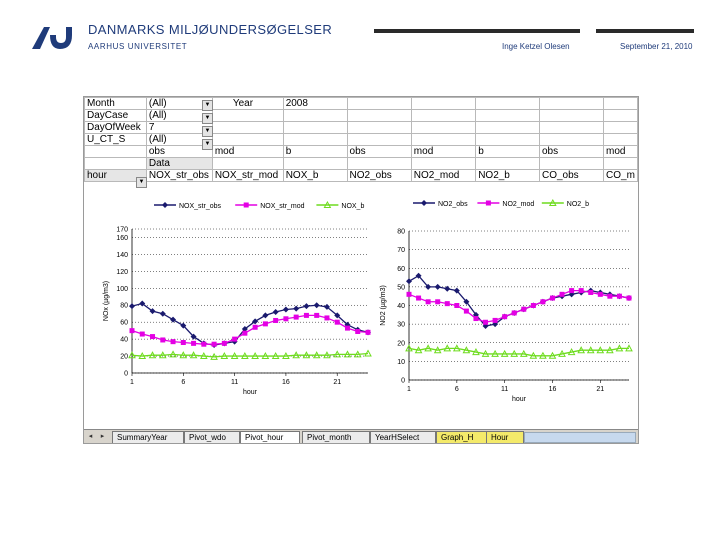 This screenshot has height=540, width=720. I want to click on year-value: 2008, so click(296, 103).